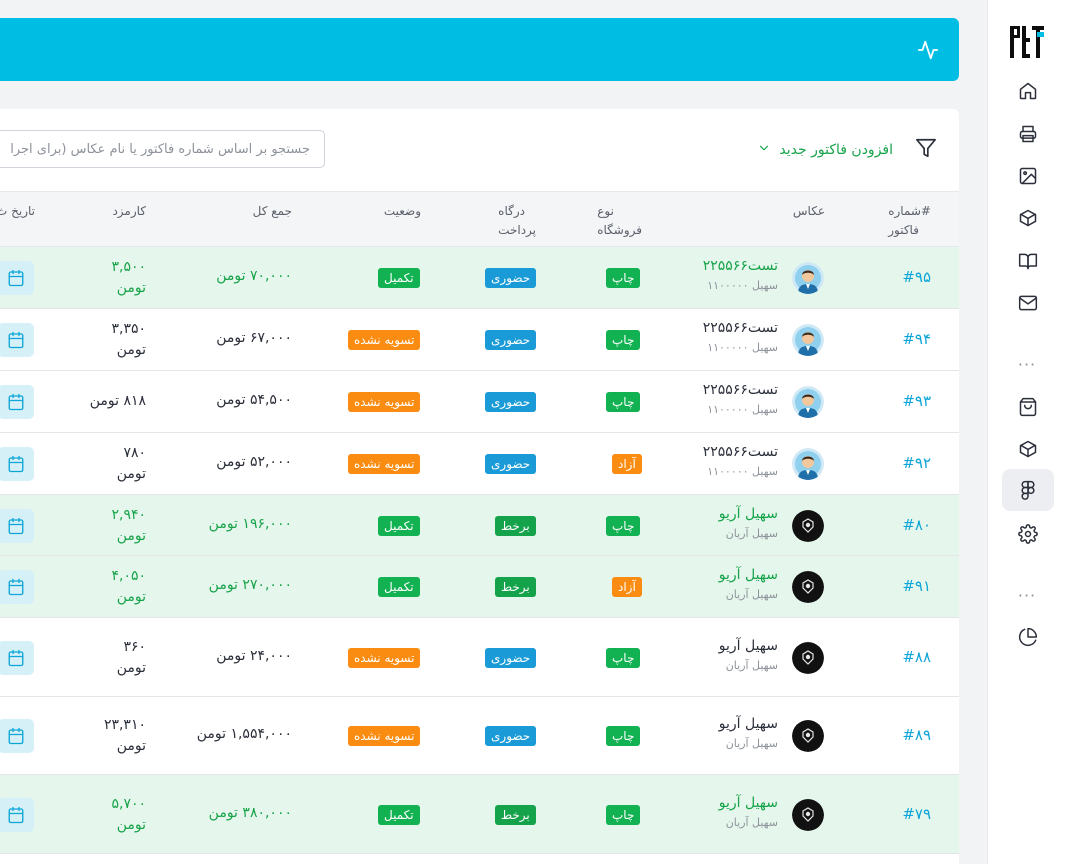 Image resolution: width=1067 pixels, height=864 pixels. I want to click on app-logo, so click(1027, 42).